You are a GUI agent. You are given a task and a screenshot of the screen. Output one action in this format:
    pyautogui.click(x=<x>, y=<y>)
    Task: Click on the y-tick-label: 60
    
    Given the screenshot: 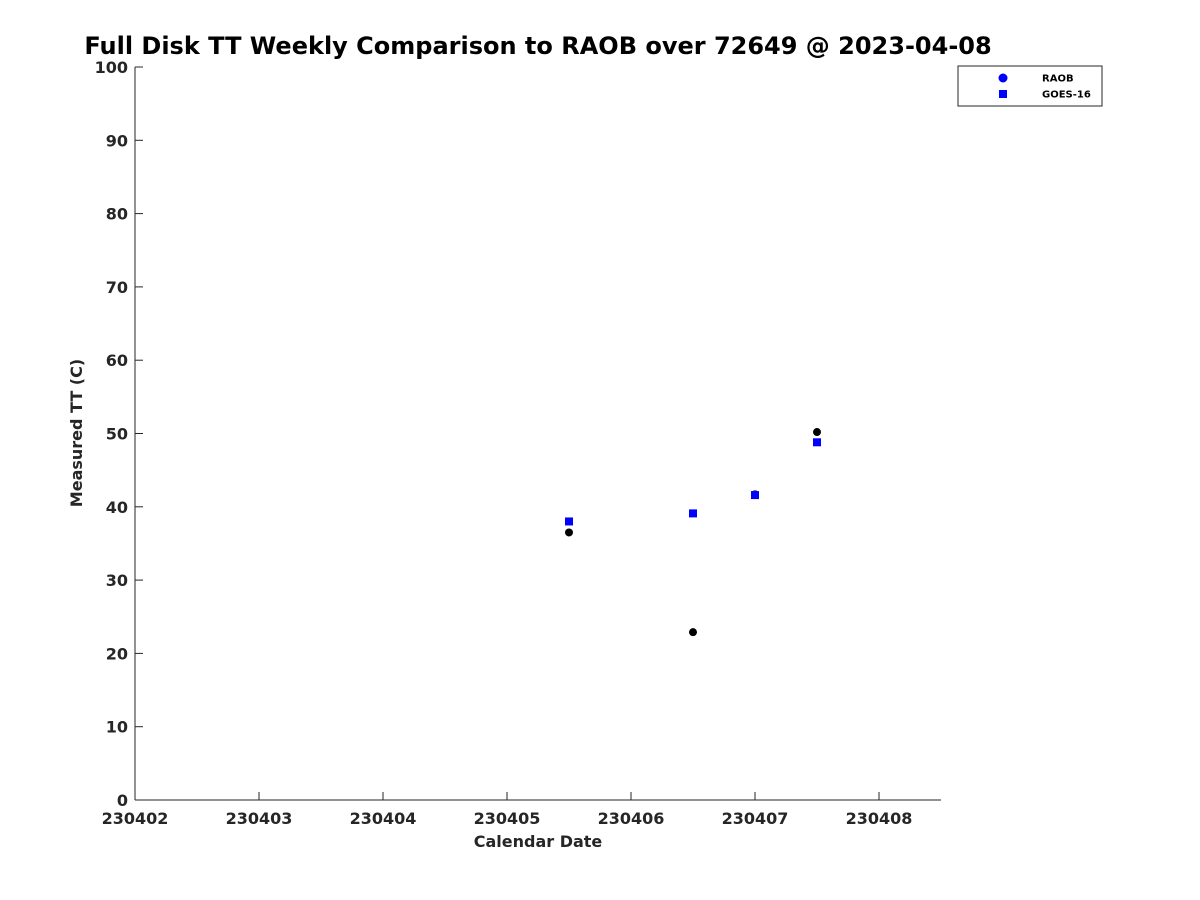 What is the action you would take?
    pyautogui.click(x=117, y=360)
    